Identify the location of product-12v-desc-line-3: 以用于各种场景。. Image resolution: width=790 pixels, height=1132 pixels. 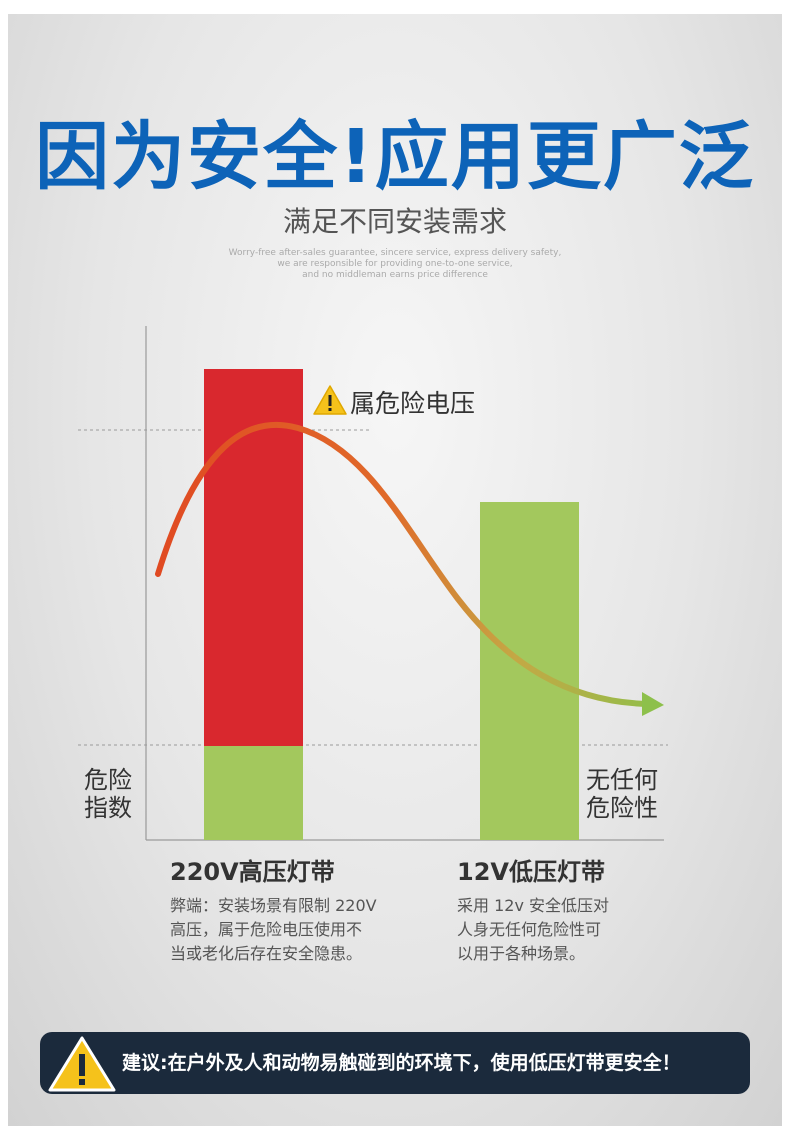
(521, 953).